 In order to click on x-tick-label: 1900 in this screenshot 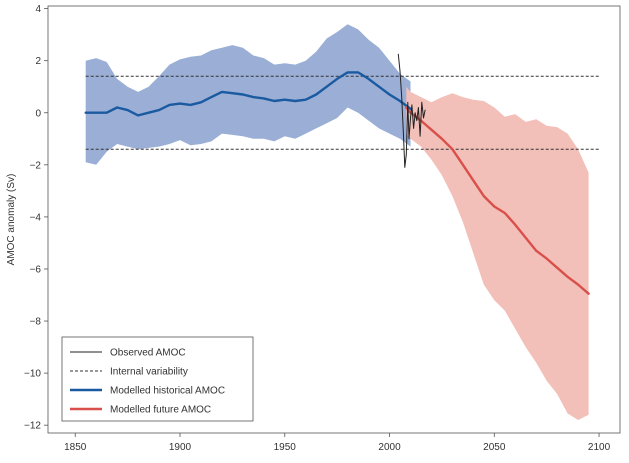, I will do `click(180, 447)`.